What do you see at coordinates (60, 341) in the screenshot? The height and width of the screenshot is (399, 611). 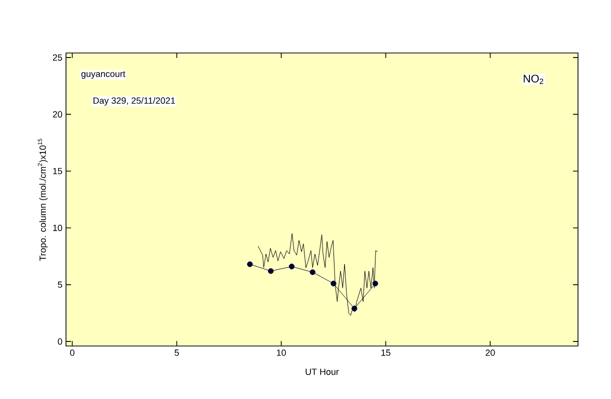 I see `y-tick-label: 0` at bounding box center [60, 341].